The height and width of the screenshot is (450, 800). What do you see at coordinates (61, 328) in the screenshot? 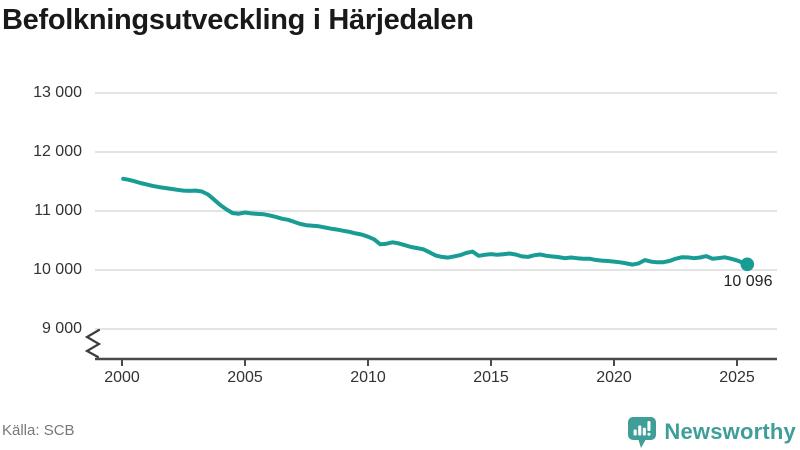
I see `y-tick-label-9000: 9 000` at bounding box center [61, 328].